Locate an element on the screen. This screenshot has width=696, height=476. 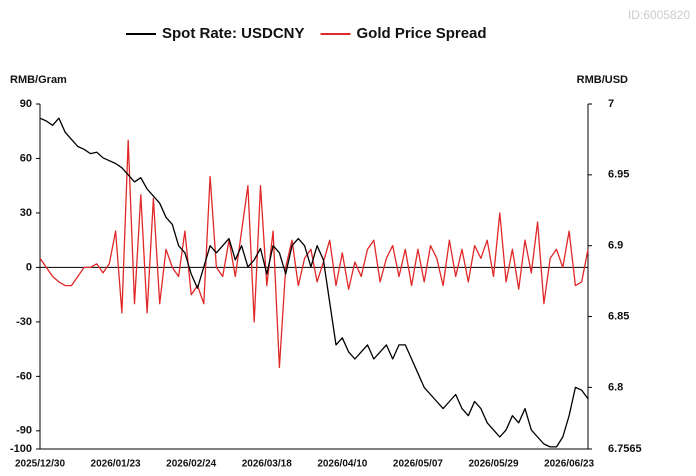
x-tick-label: 2026/06/23 is located at coordinates (569, 464).